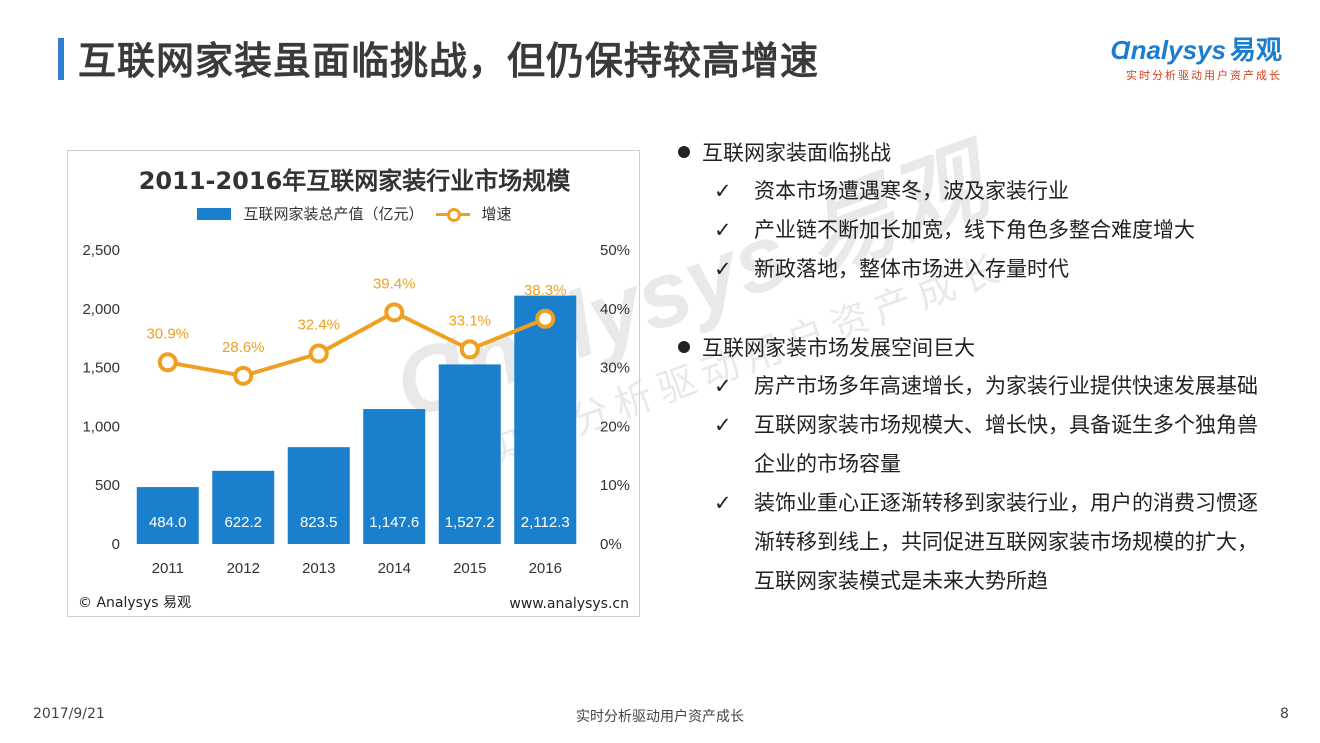  I want to click on analysys-logo: Ɑnalysys 易观 实时分析驱动用户资产成长, so click(1196, 56).